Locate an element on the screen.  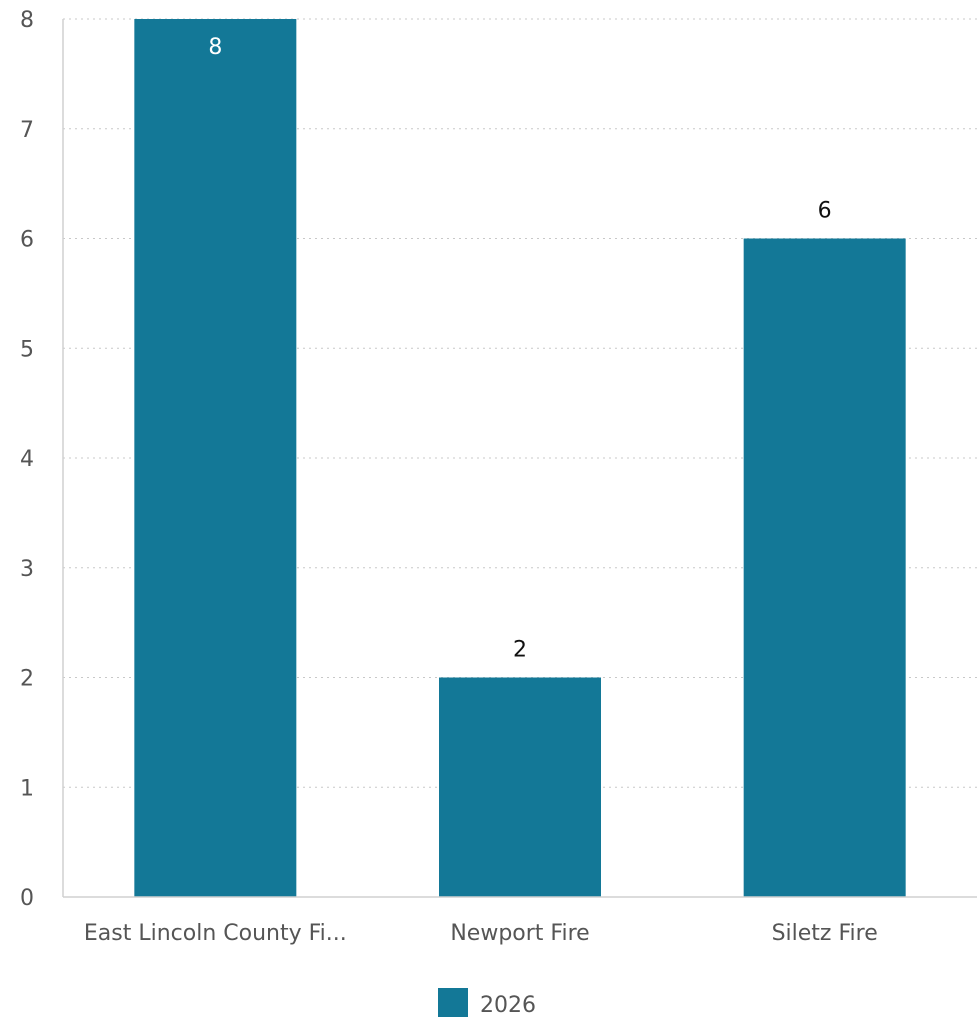
legend-label-2026: 2026 is located at coordinates (508, 1005).